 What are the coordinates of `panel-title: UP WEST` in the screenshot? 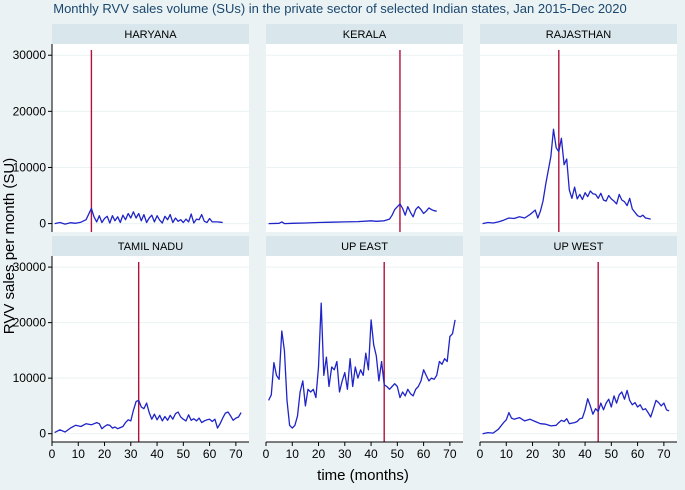 It's located at (579, 247).